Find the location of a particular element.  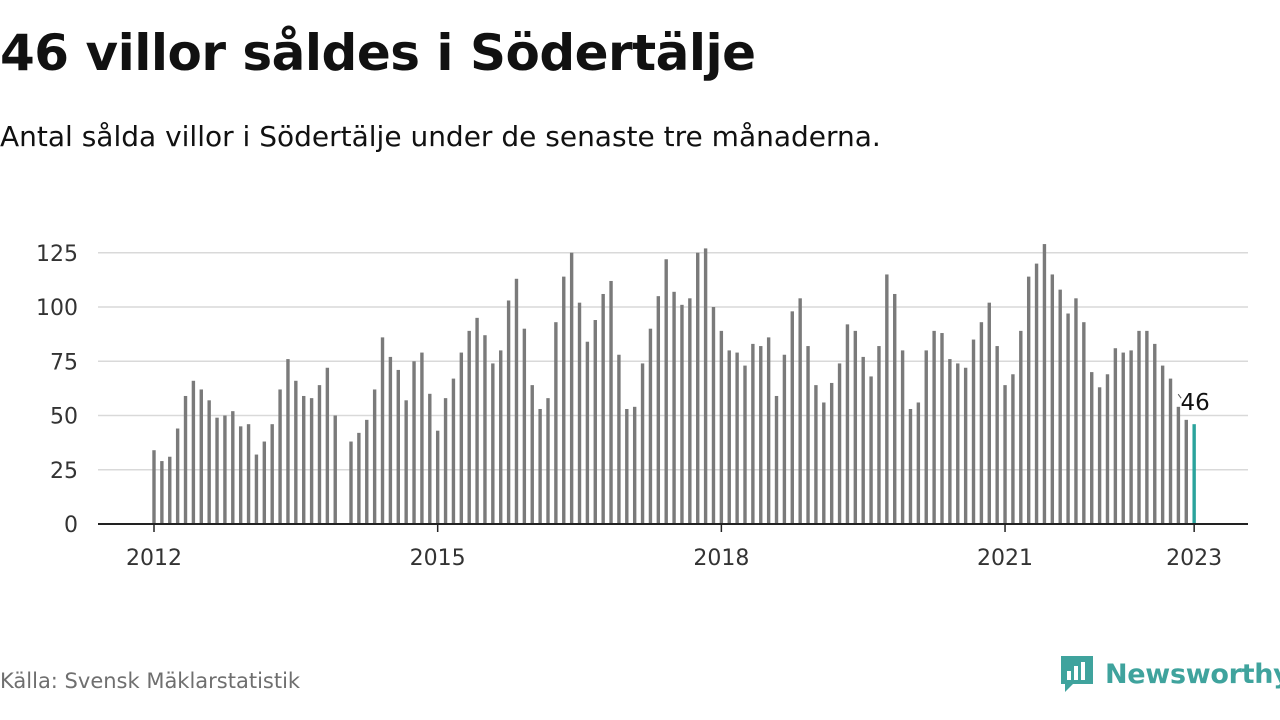

source-note: Källa: Svensk Mäklarstatistik is located at coordinates (150, 681).